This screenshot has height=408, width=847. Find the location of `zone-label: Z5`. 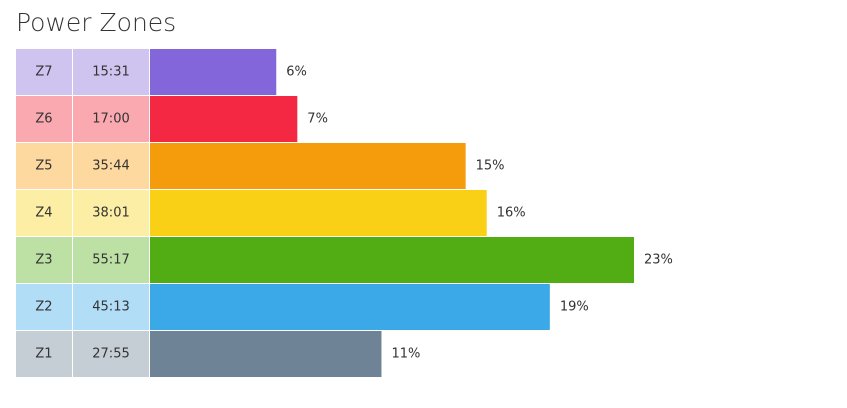

zone-label: Z5 is located at coordinates (43, 166).